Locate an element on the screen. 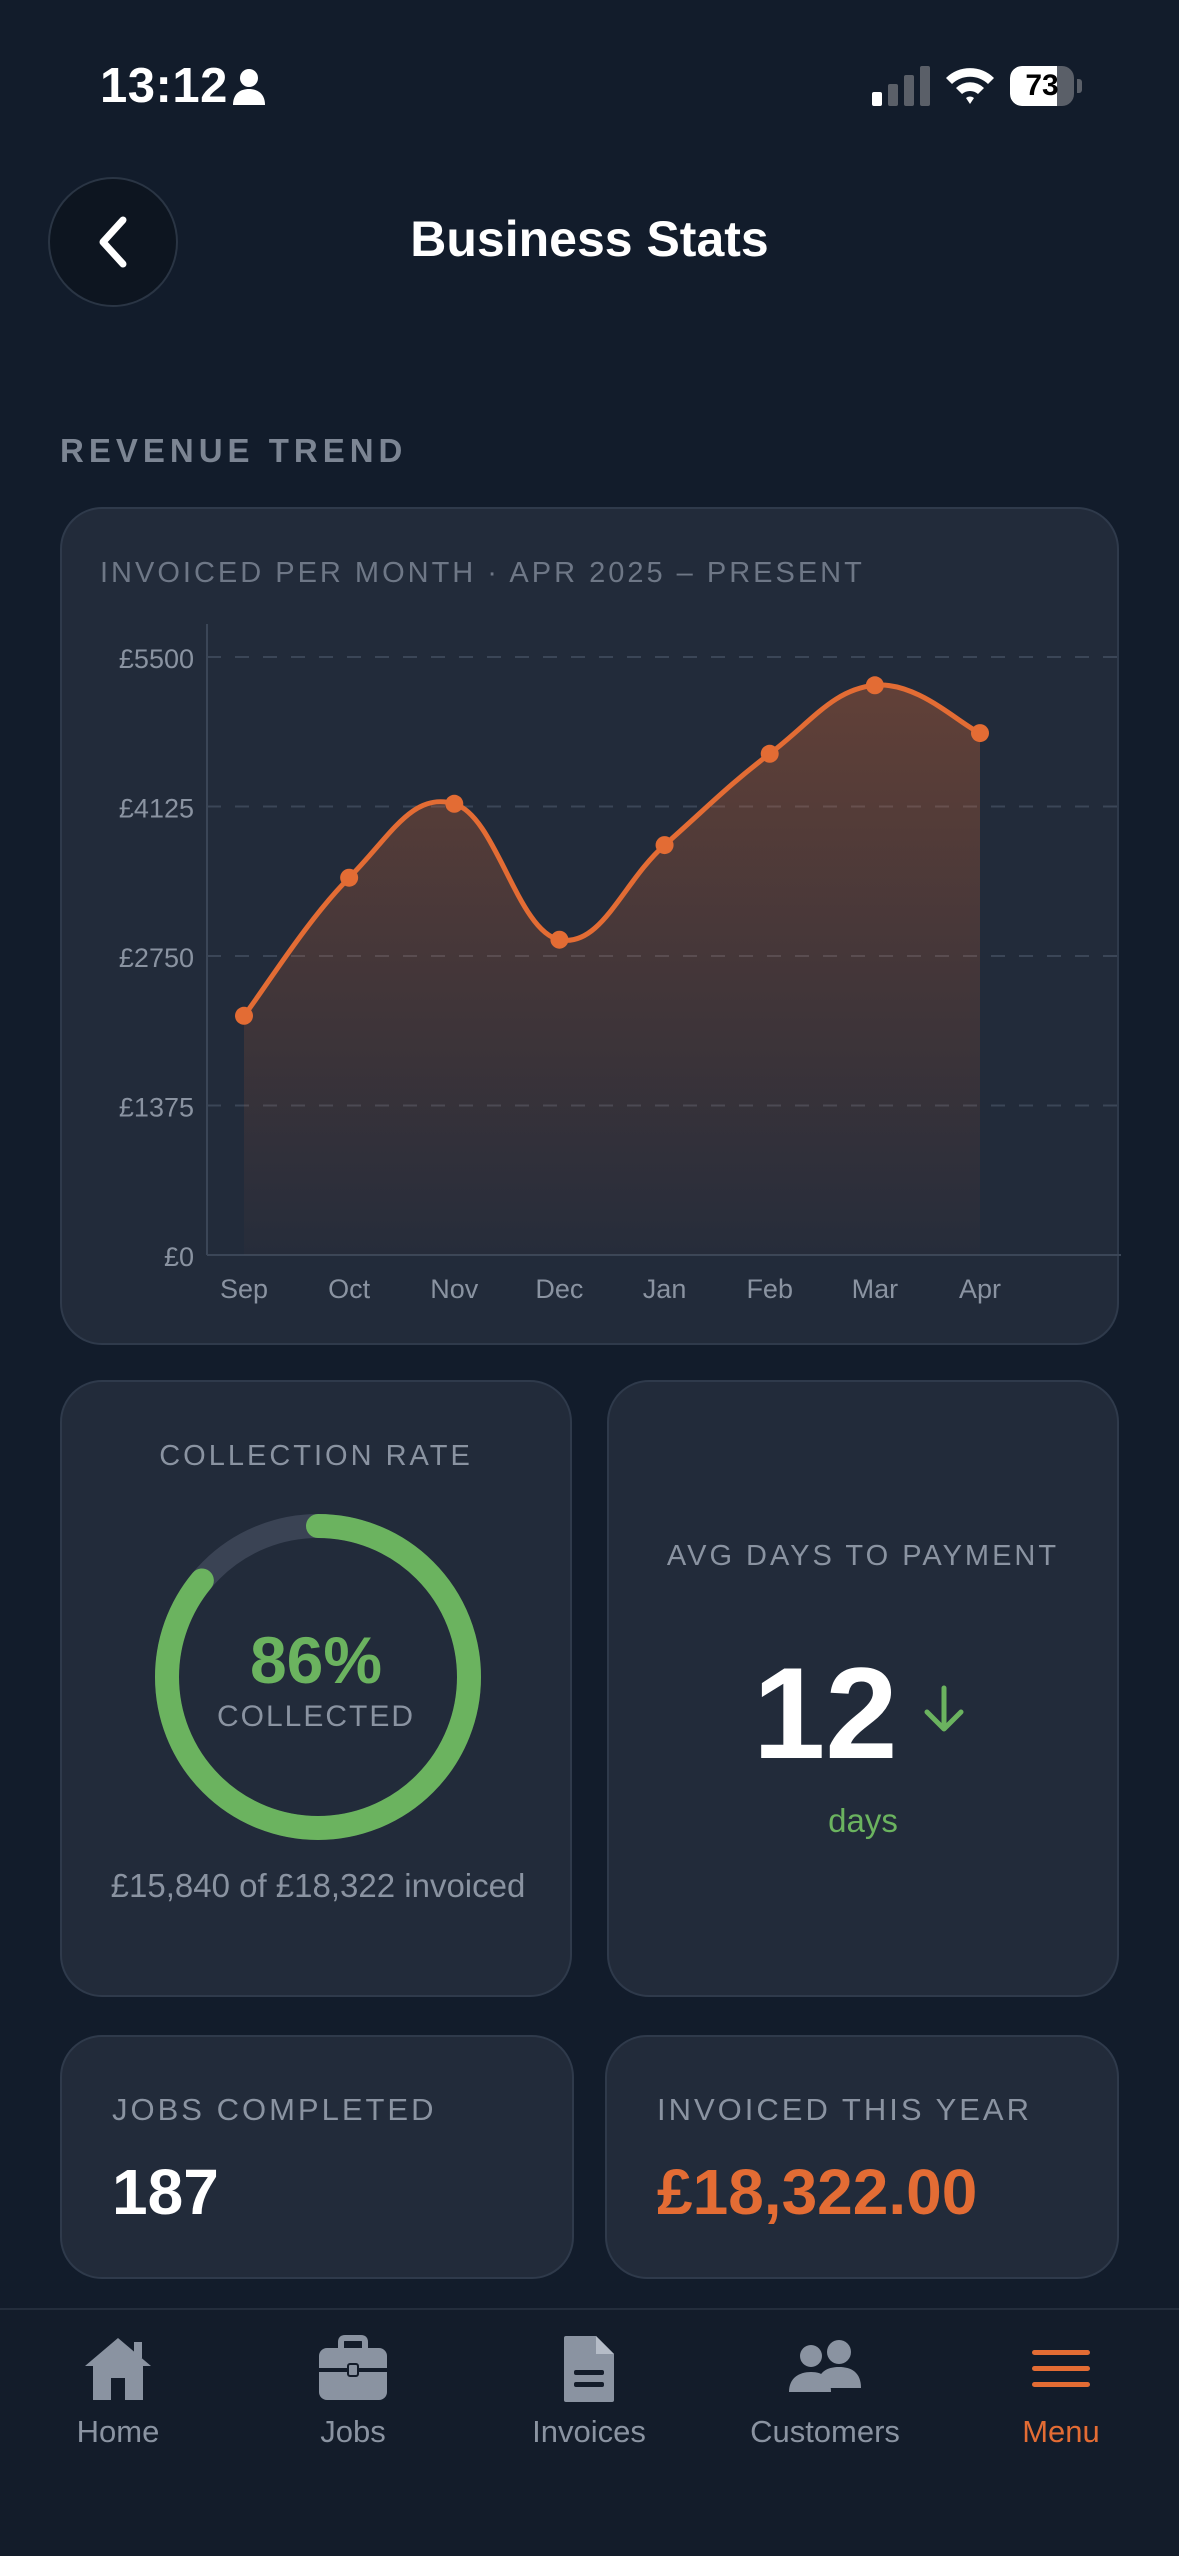 Image resolution: width=1179 pixels, height=2556 pixels. invoiced-this-year-card: INVOICED THIS YEAR £18,322.00 is located at coordinates (862, 2157).